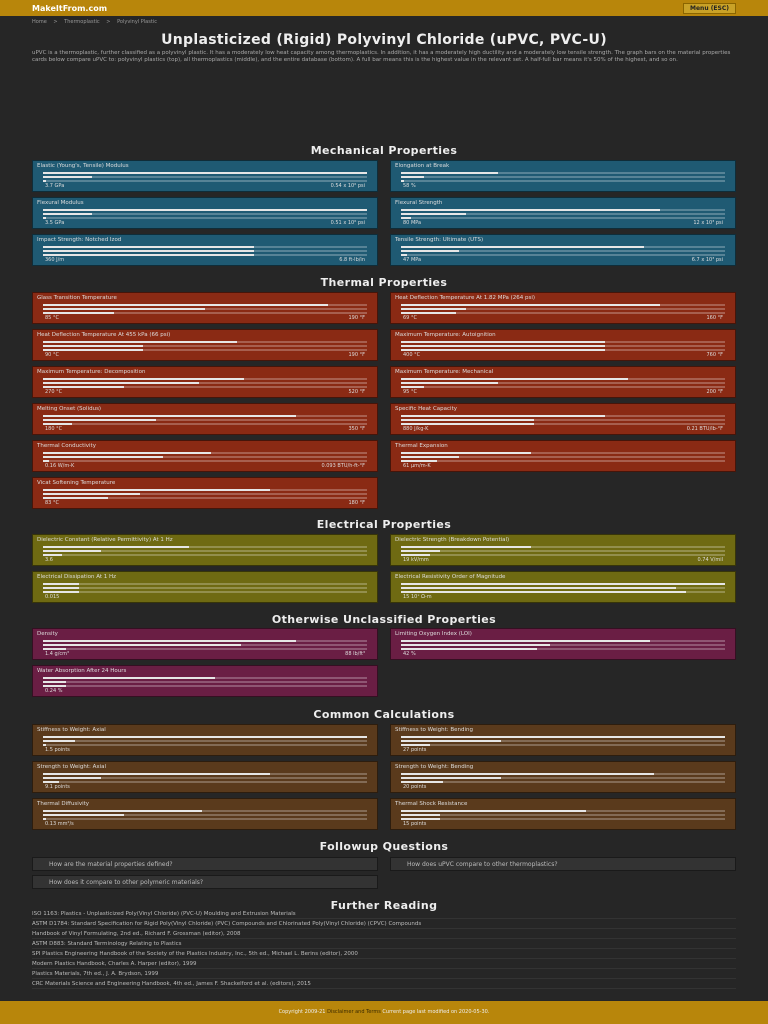 The image size is (768, 1024). Describe the element at coordinates (356, 503) in the screenshot. I see `imperial-value: 180 °F` at that location.